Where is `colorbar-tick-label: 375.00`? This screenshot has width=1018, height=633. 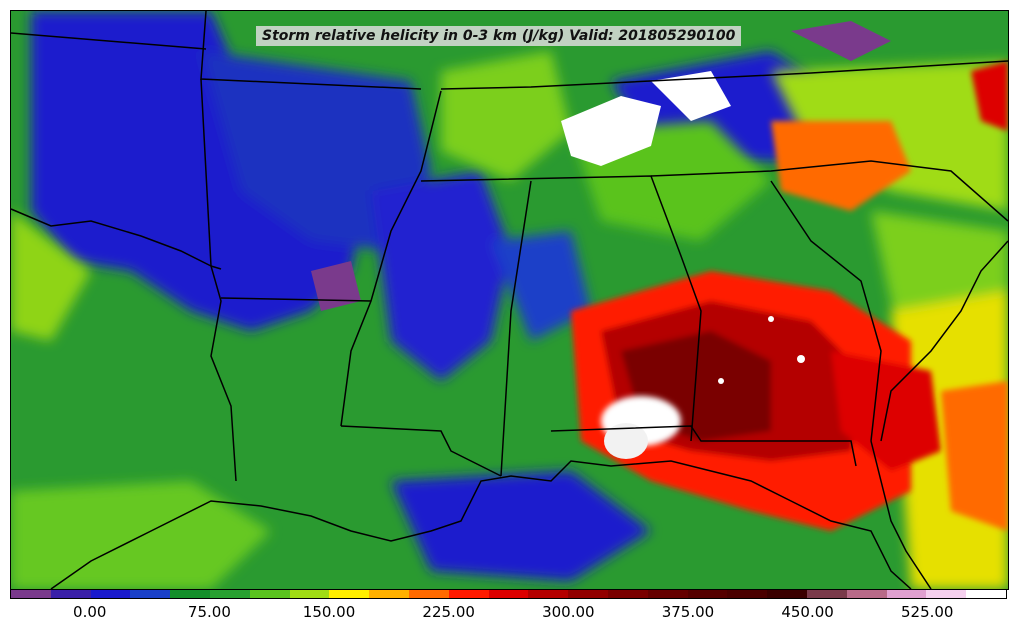 colorbar-tick-label: 375.00 is located at coordinates (688, 612).